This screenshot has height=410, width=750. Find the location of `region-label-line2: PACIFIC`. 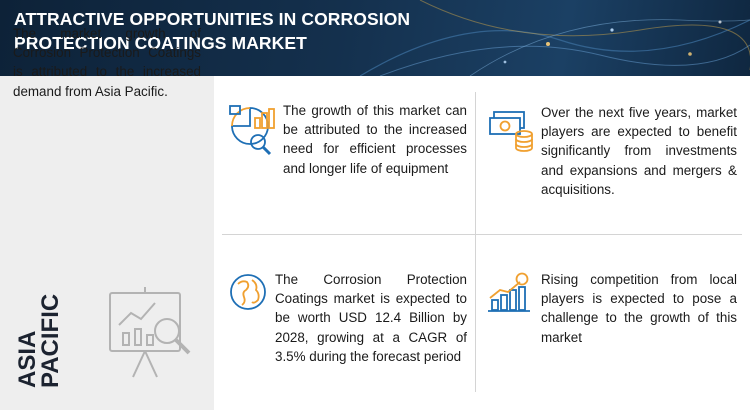

region-label-line2: PACIFIC is located at coordinates (50, 340).